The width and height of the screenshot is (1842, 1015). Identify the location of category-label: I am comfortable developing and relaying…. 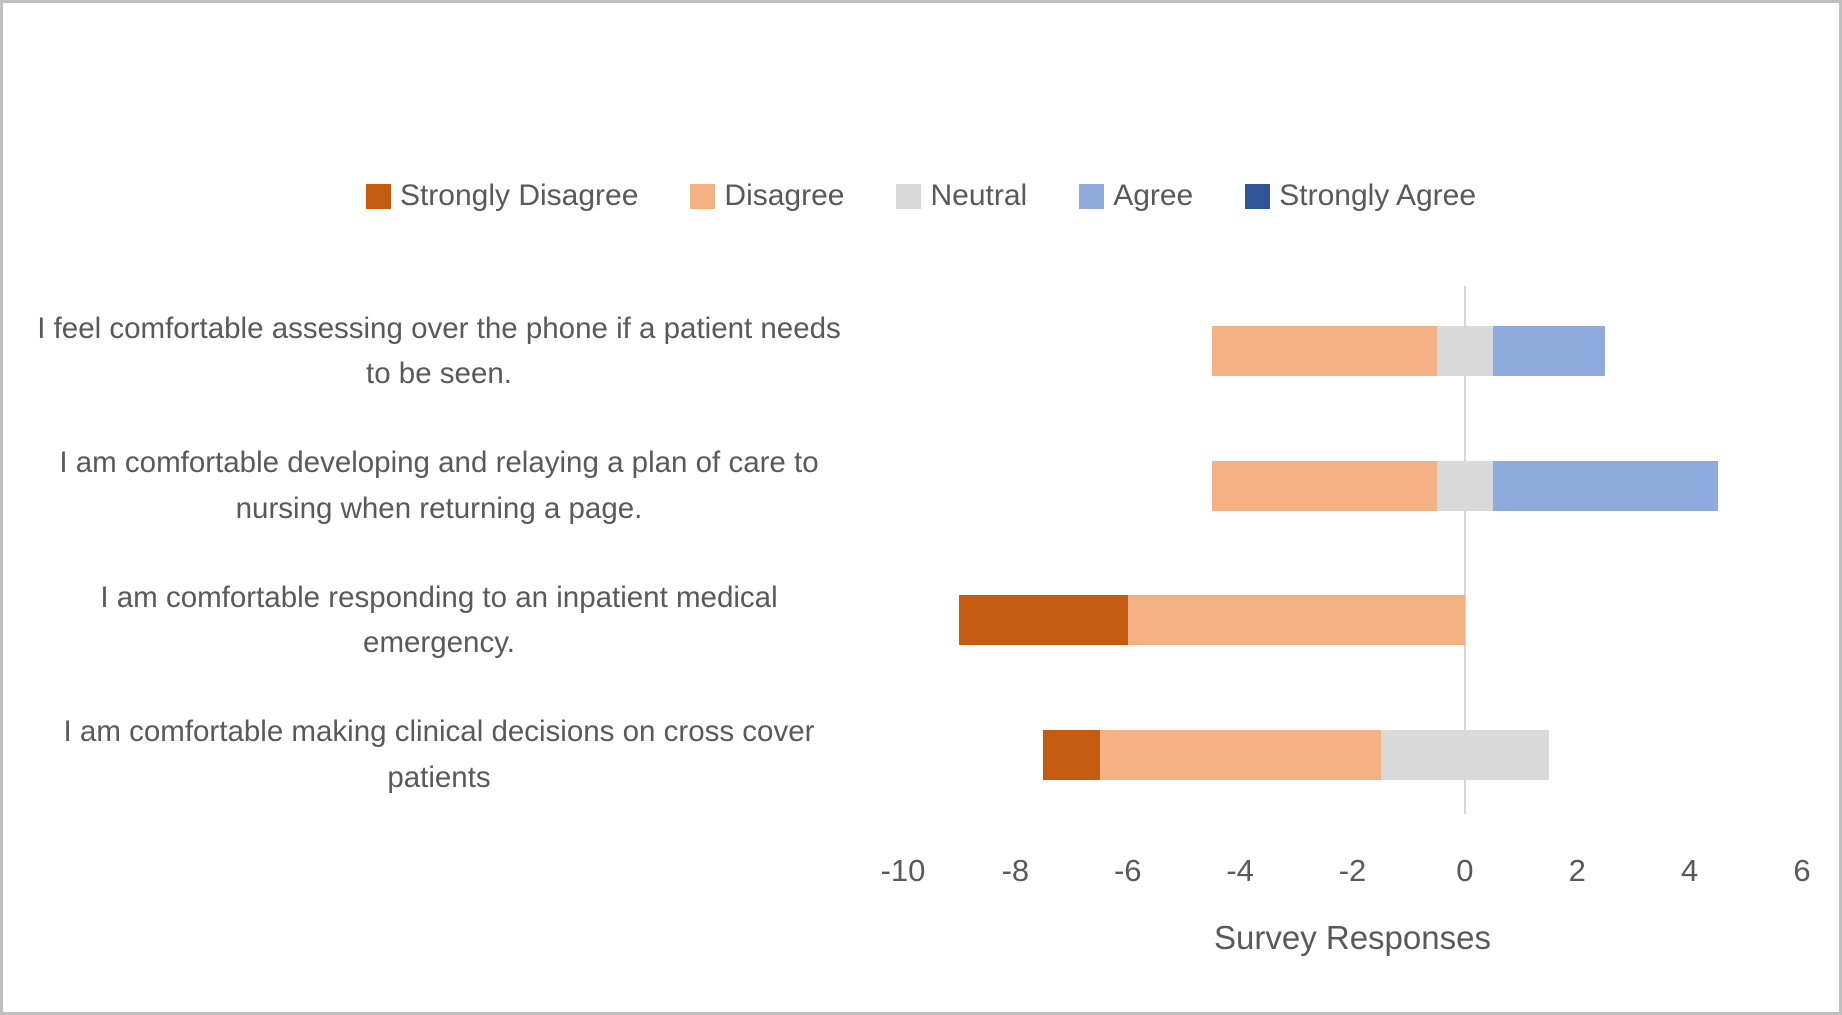
(439, 485).